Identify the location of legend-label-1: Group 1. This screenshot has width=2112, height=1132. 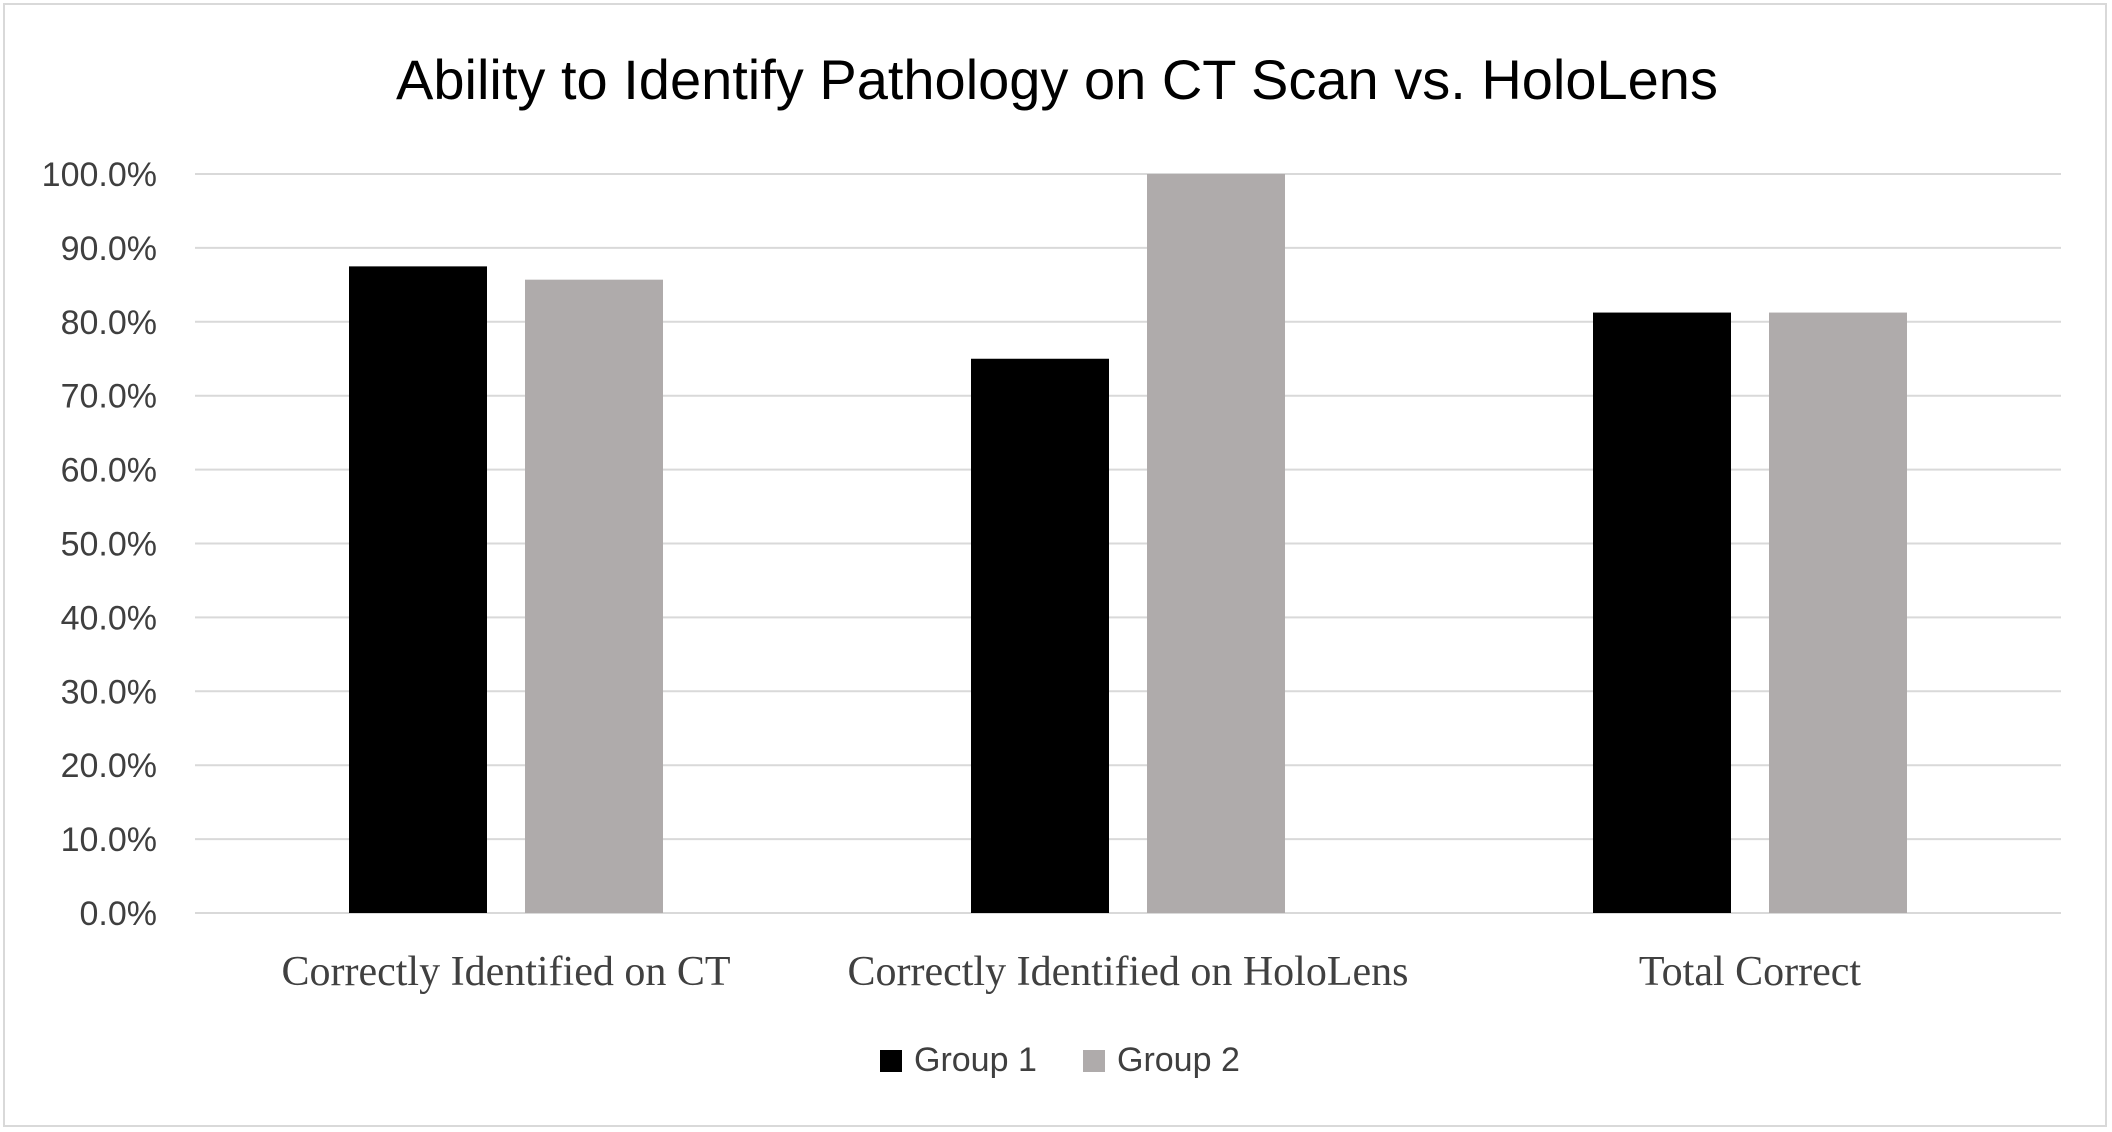
(975, 1060).